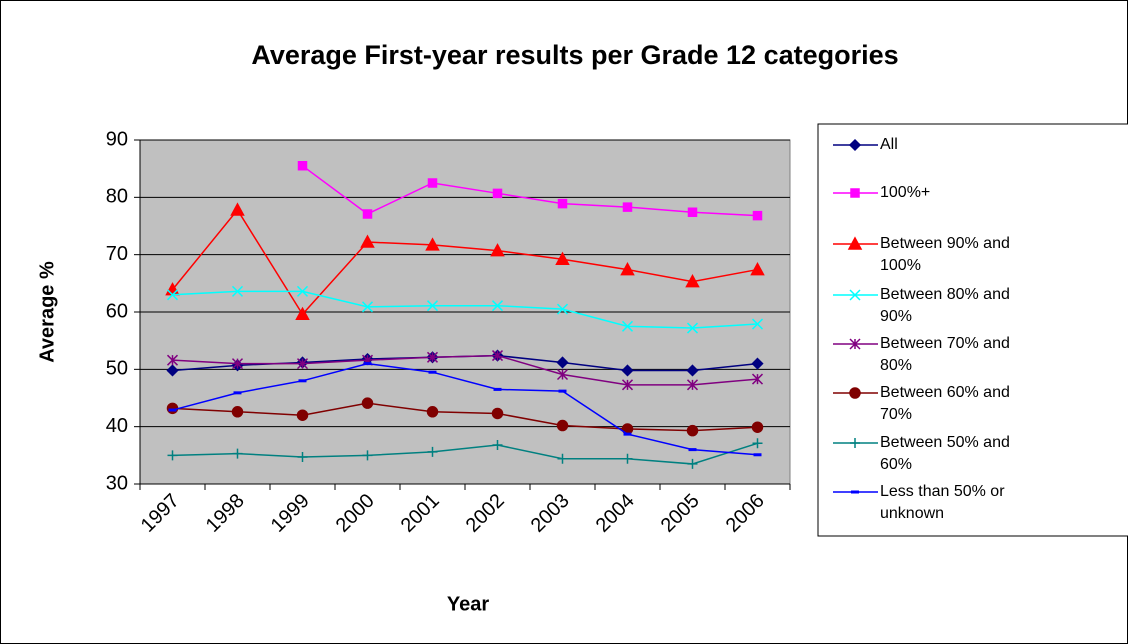  I want to click on legend-label-line: 60%, so click(896, 464).